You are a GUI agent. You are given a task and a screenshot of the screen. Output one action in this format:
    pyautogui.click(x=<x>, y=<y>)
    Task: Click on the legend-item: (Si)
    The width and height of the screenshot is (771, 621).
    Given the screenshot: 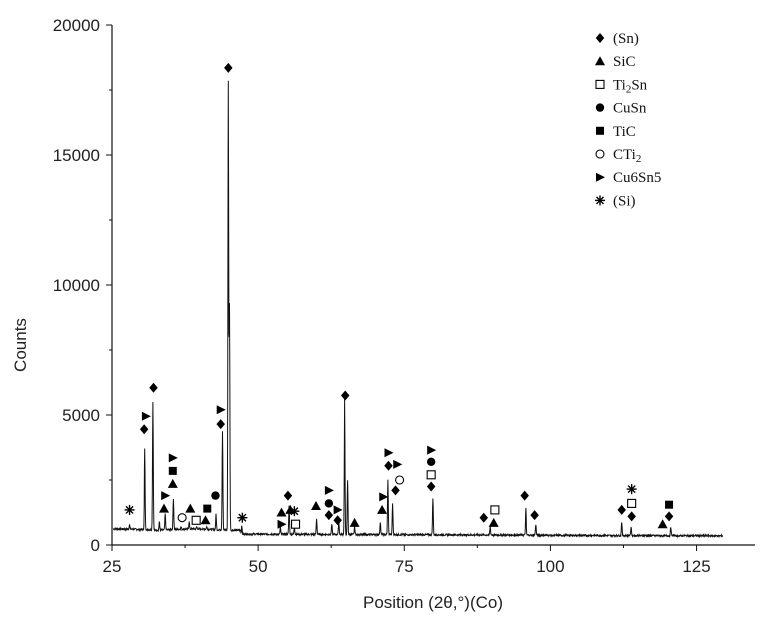 What is the action you would take?
    pyautogui.click(x=615, y=201)
    